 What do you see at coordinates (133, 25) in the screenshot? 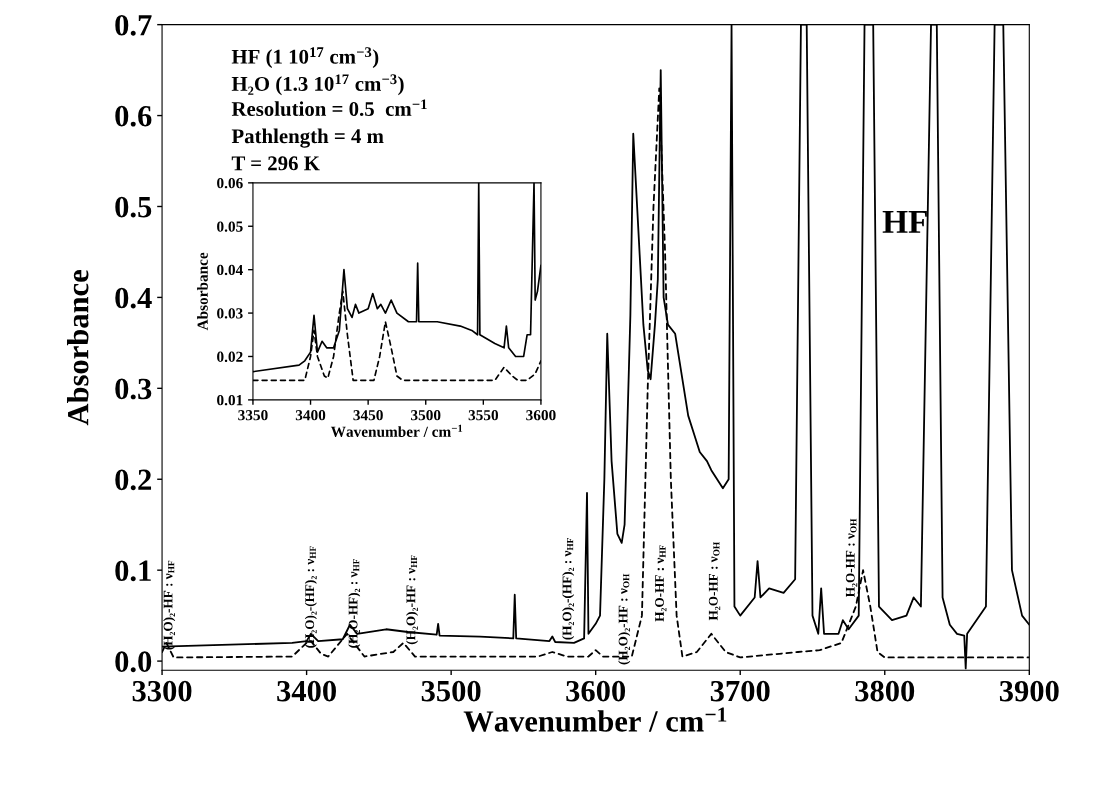
I see `y-tick-label: 0.7` at bounding box center [133, 25].